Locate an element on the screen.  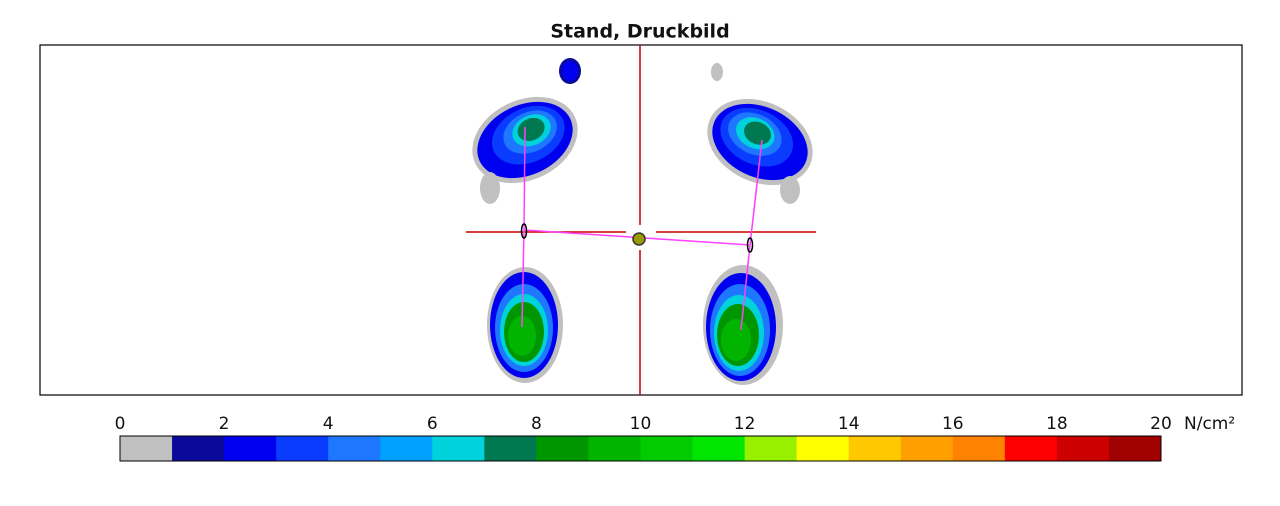
tick-label: 12 is located at coordinates (745, 424).